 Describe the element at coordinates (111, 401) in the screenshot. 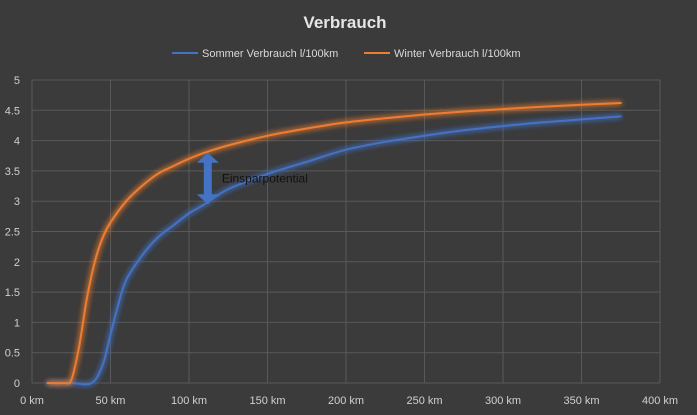

I see `x-tick-label: 50 km` at that location.